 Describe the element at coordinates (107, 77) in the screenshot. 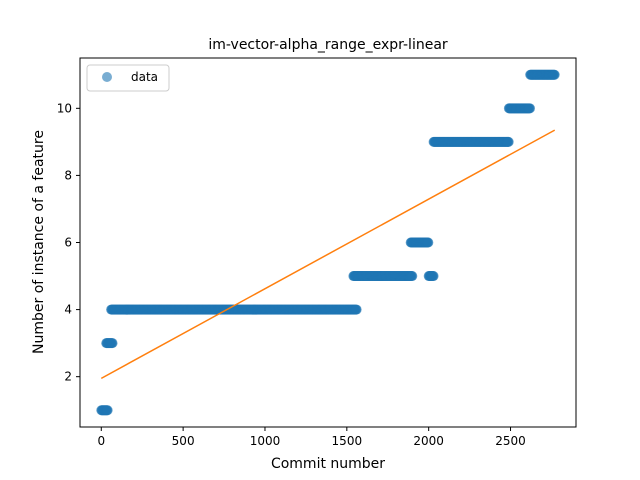

I see `legend-marker` at that location.